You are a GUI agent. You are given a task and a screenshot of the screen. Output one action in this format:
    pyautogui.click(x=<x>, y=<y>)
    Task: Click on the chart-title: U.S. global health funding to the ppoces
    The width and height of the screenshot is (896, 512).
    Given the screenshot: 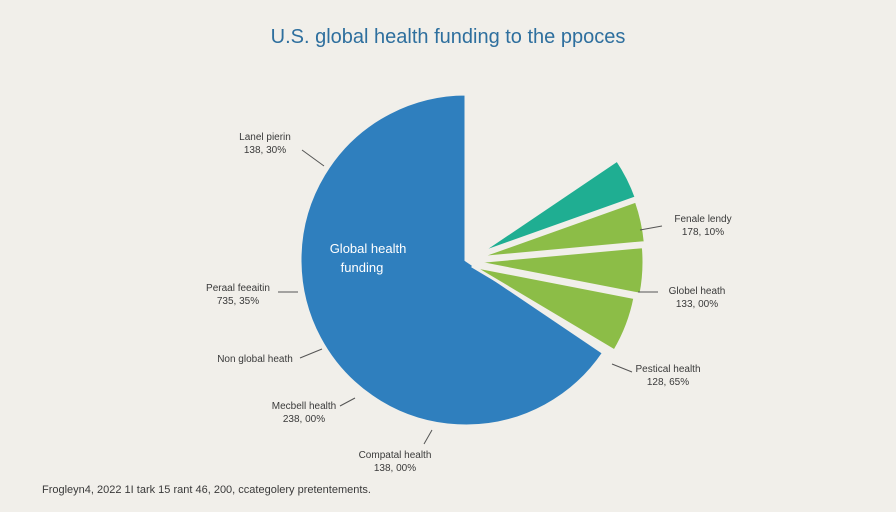 What is the action you would take?
    pyautogui.click(x=448, y=37)
    